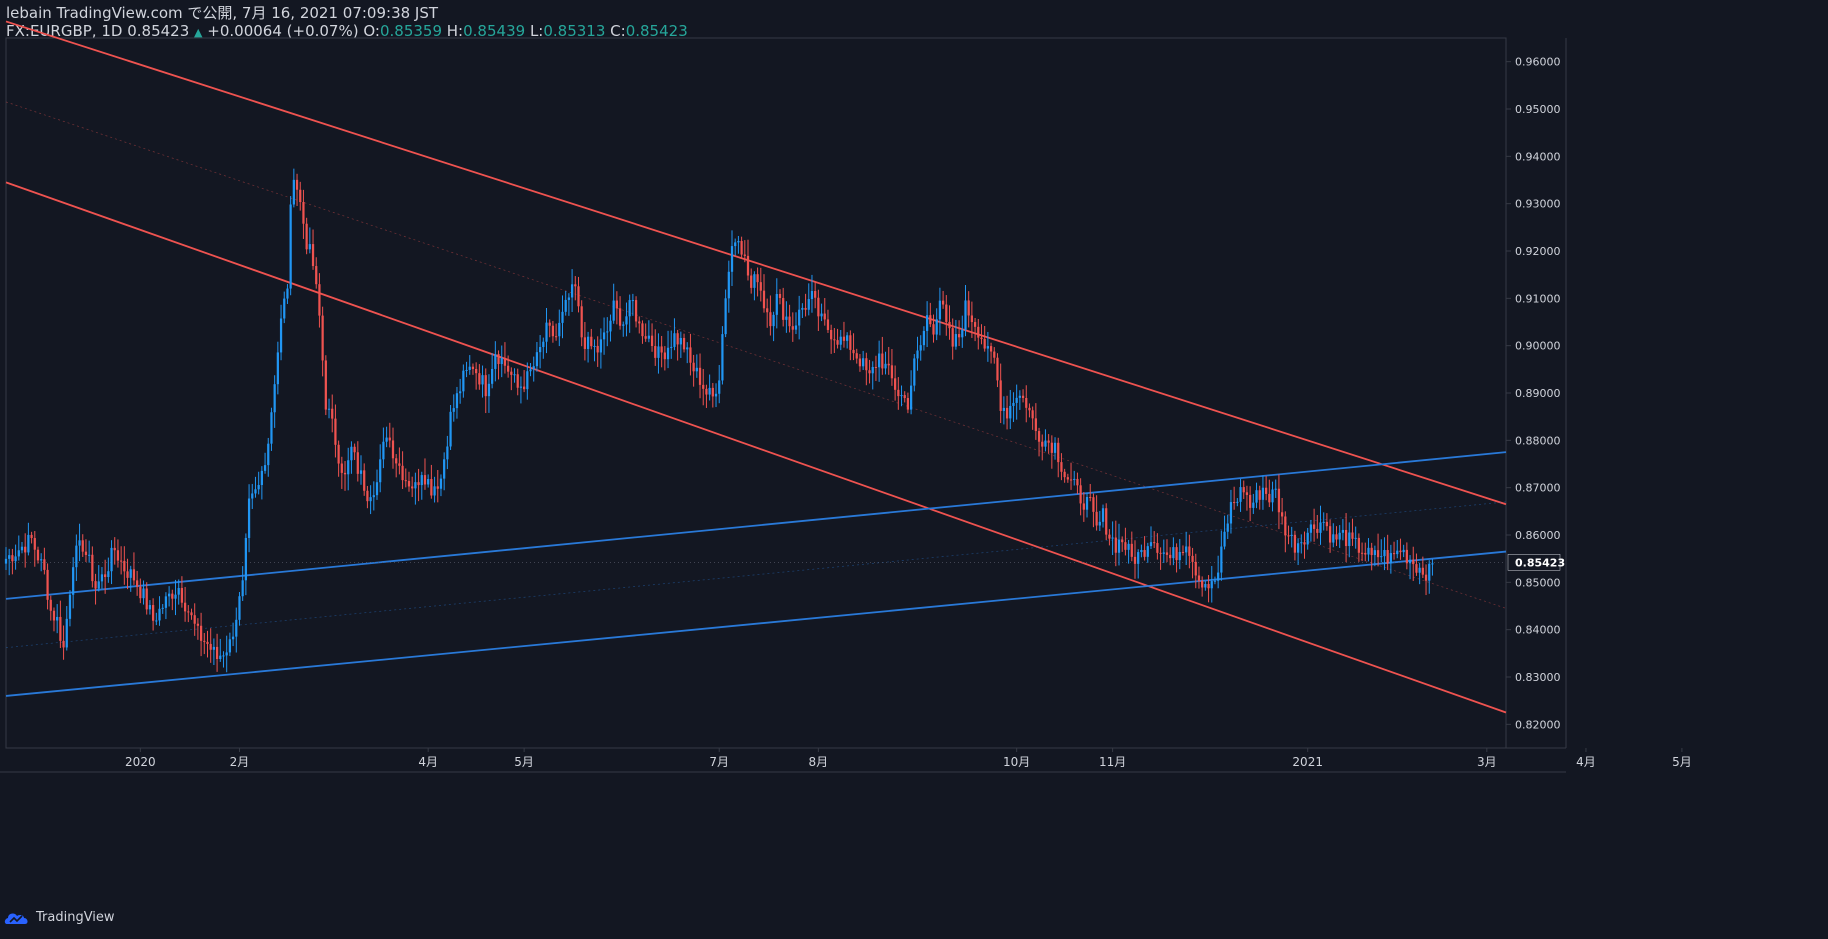 Image resolution: width=1828 pixels, height=939 pixels. What do you see at coordinates (240, 762) in the screenshot?
I see `time-tick-label: 2月` at bounding box center [240, 762].